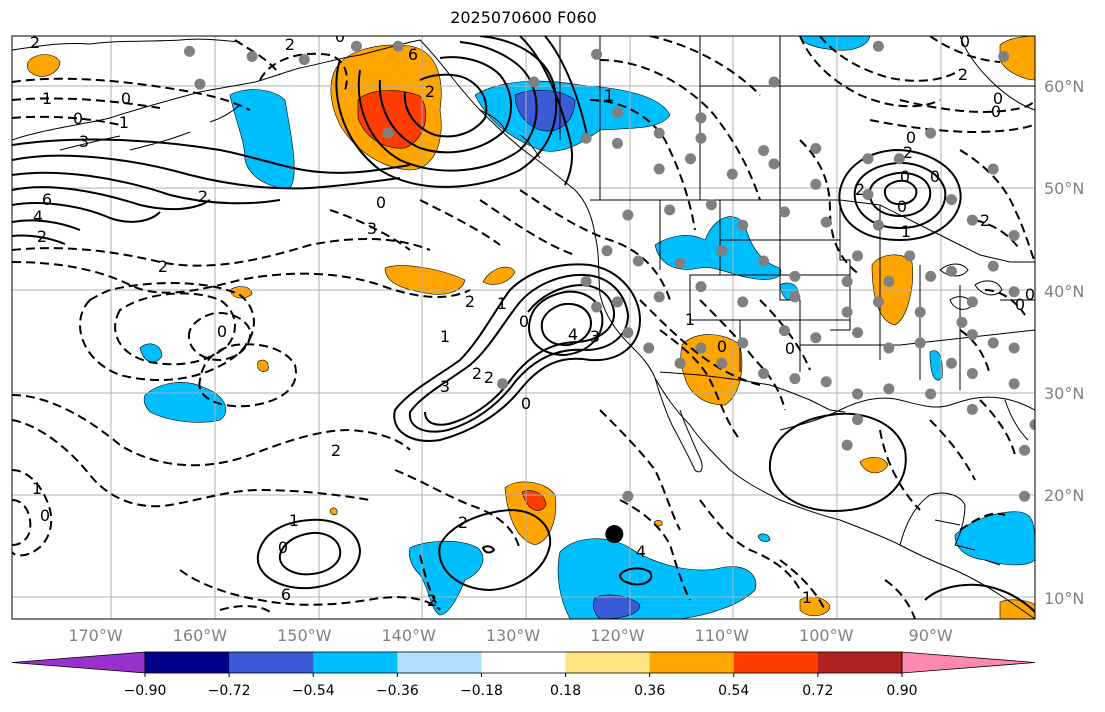 This screenshot has width=1105, height=712. I want to click on longitude-label: 150°W, so click(304, 635).